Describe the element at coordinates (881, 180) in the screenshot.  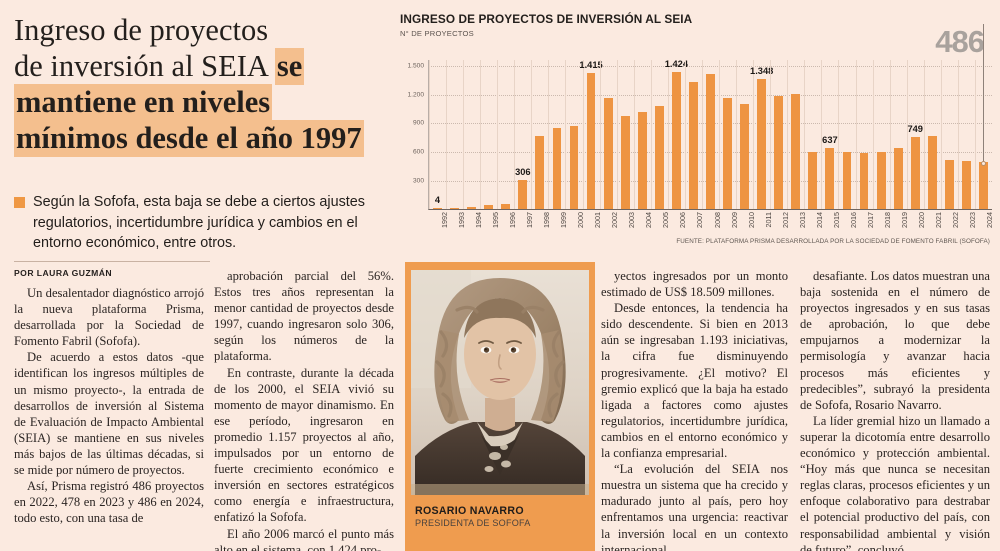
I see `bar-2018` at that location.